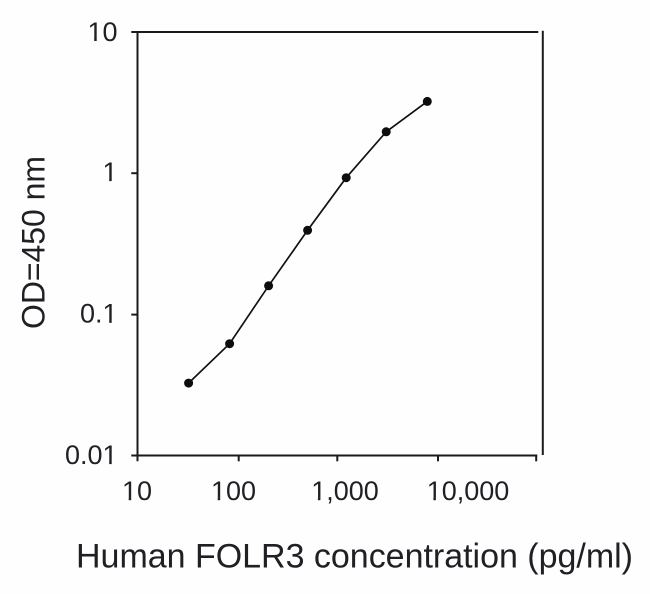 This screenshot has height=594, width=650. Describe the element at coordinates (233, 491) in the screenshot. I see `svg-text: 100` at that location.